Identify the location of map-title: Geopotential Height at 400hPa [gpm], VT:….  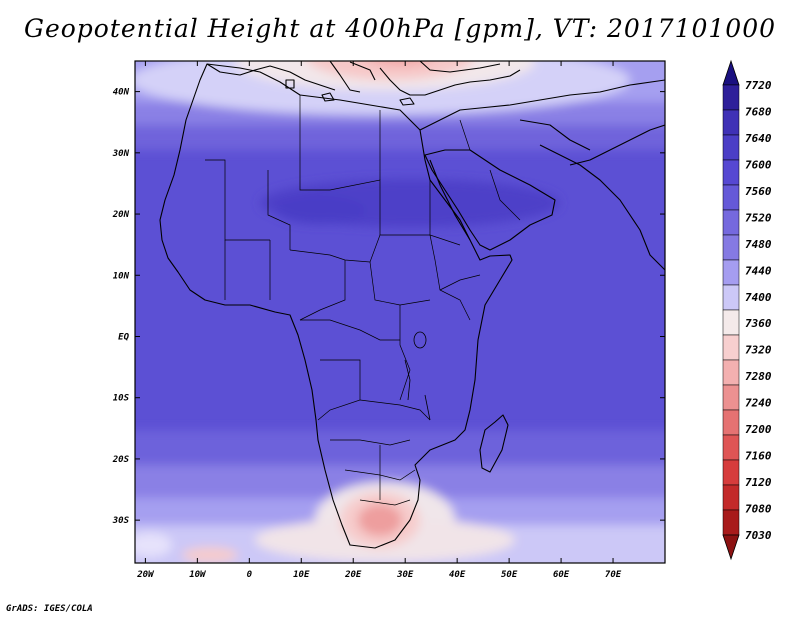
(400, 28).